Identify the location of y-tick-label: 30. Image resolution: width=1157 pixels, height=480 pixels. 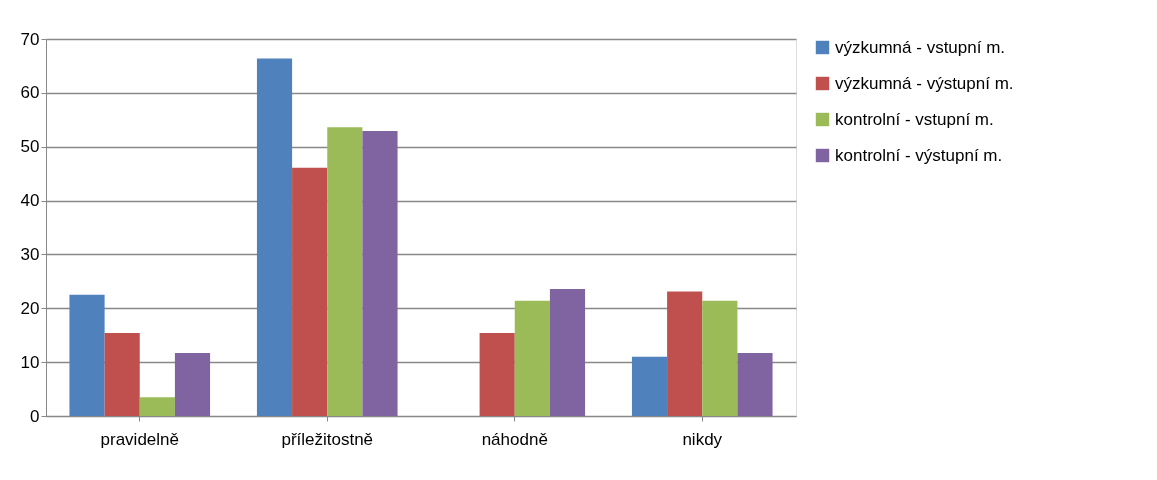
(30, 254).